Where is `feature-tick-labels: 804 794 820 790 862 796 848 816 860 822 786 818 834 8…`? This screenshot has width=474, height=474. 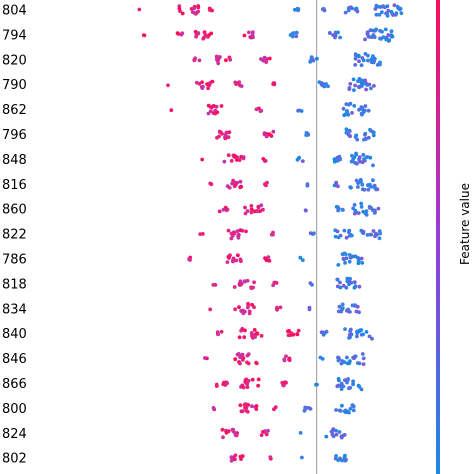 feature-tick-labels: 804 794 820 790 862 796 848 816 860 822 786 818 834 8… is located at coordinates (14, 235).